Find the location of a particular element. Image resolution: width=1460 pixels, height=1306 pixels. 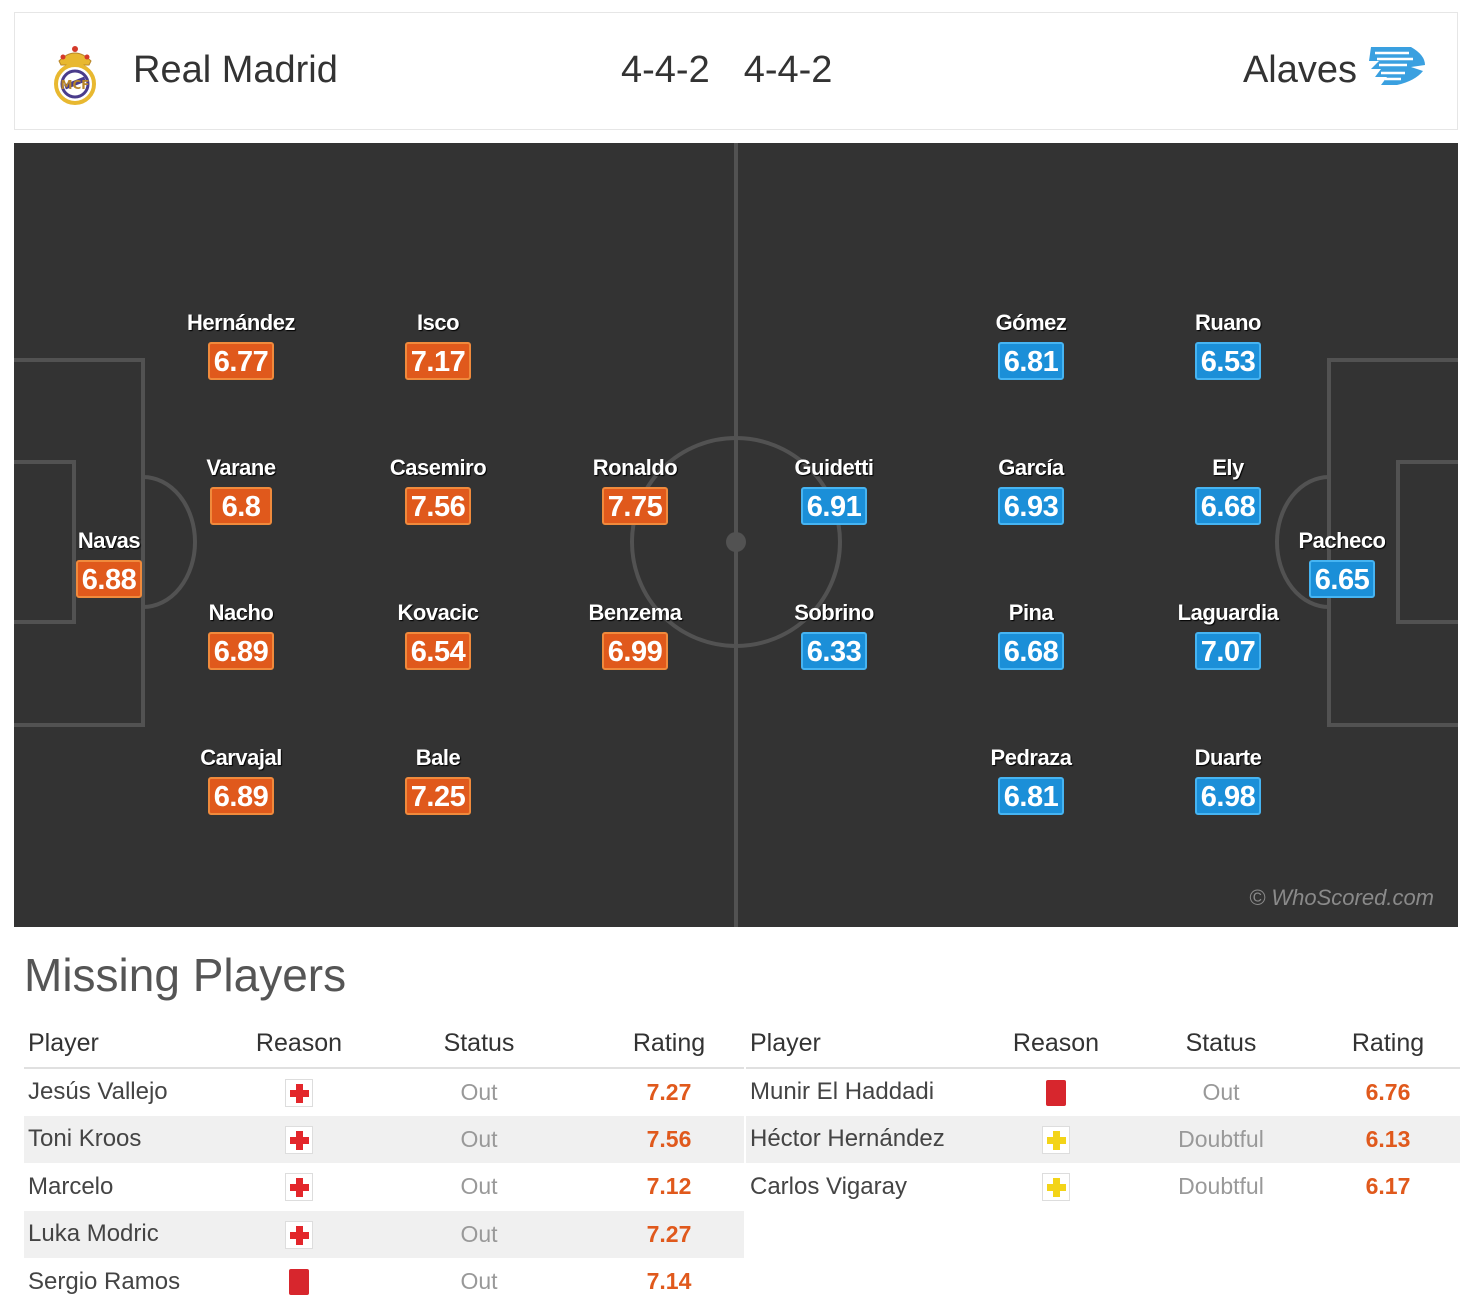

player-rating: 6.54 is located at coordinates (438, 651).